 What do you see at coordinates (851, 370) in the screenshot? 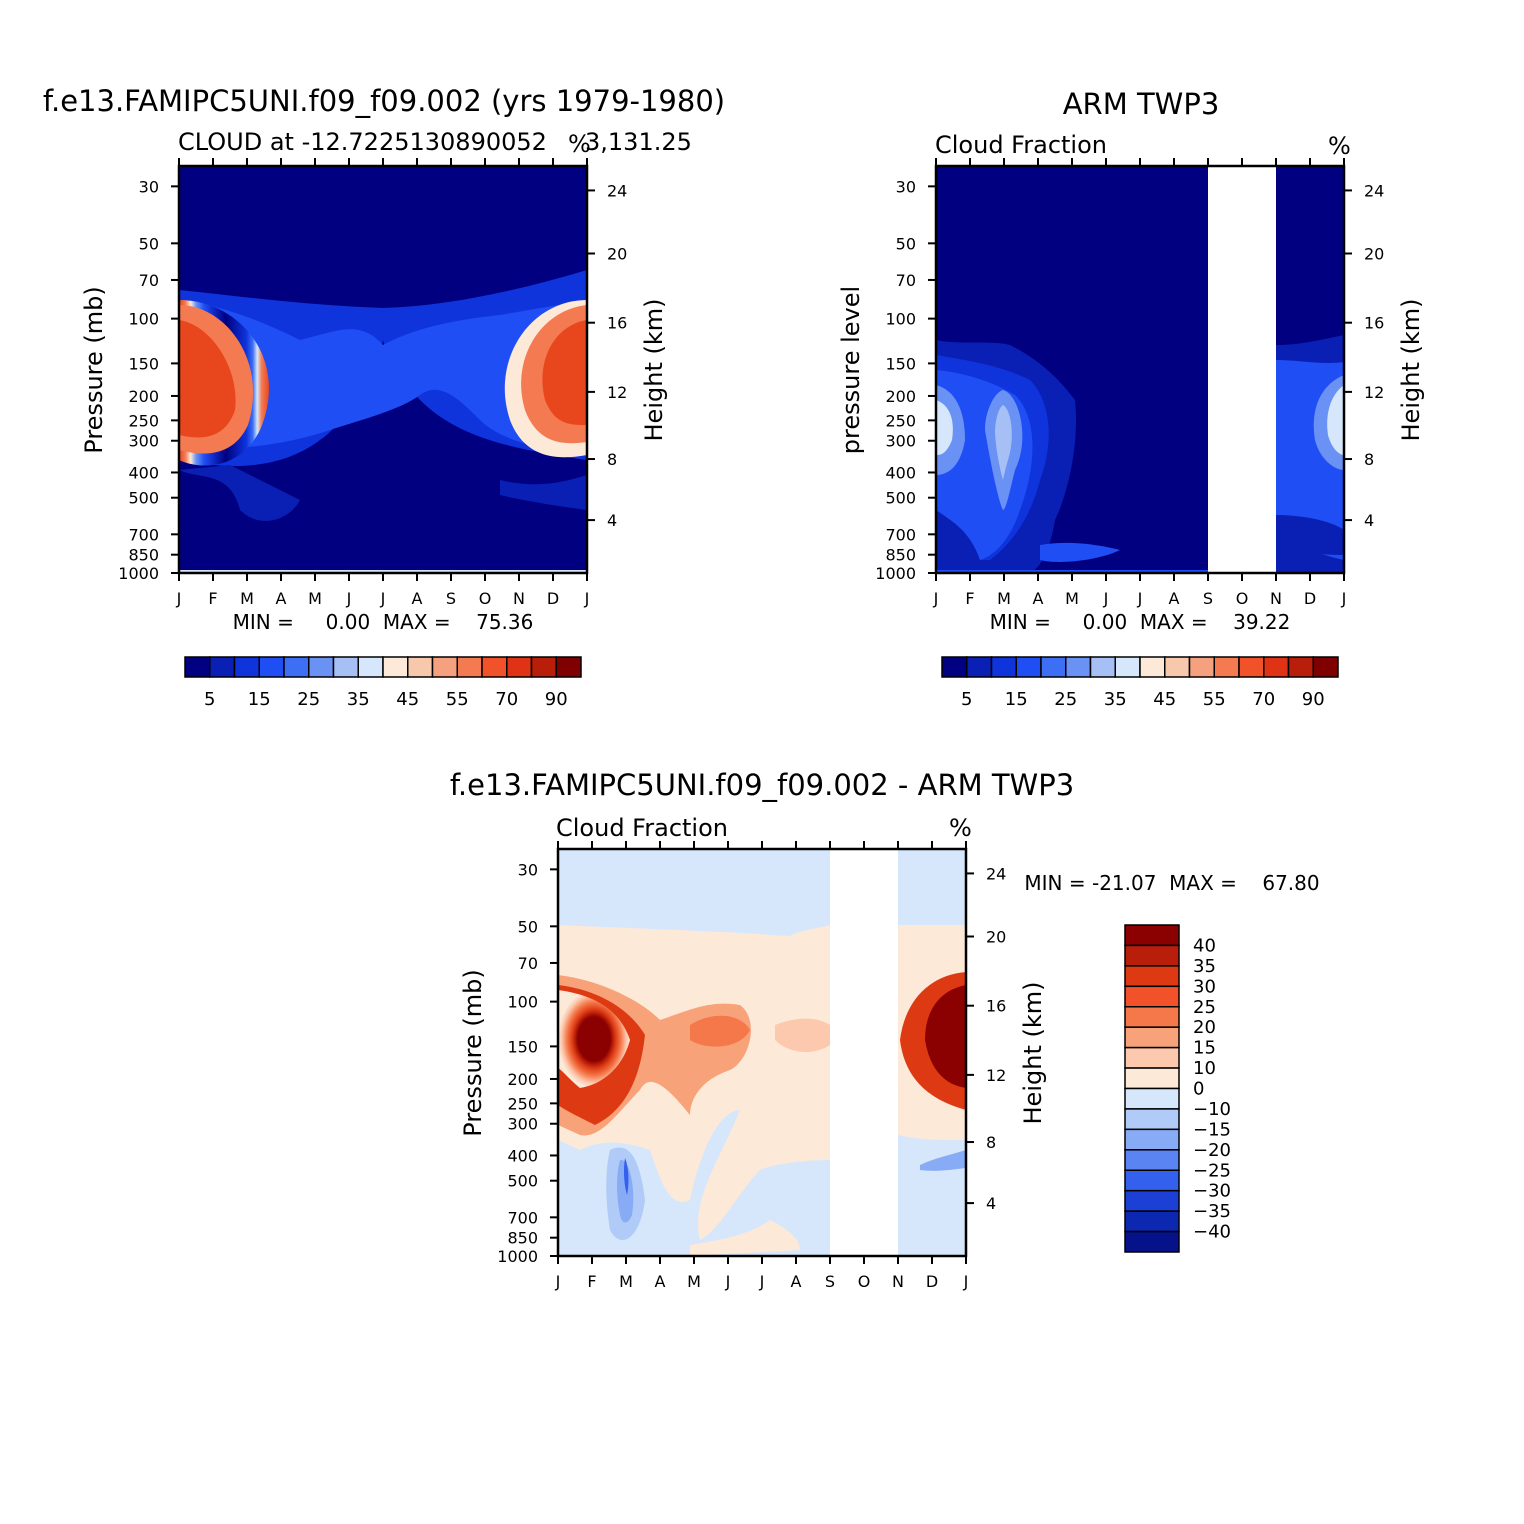
I see `obs-ylabel: pressure level` at bounding box center [851, 370].